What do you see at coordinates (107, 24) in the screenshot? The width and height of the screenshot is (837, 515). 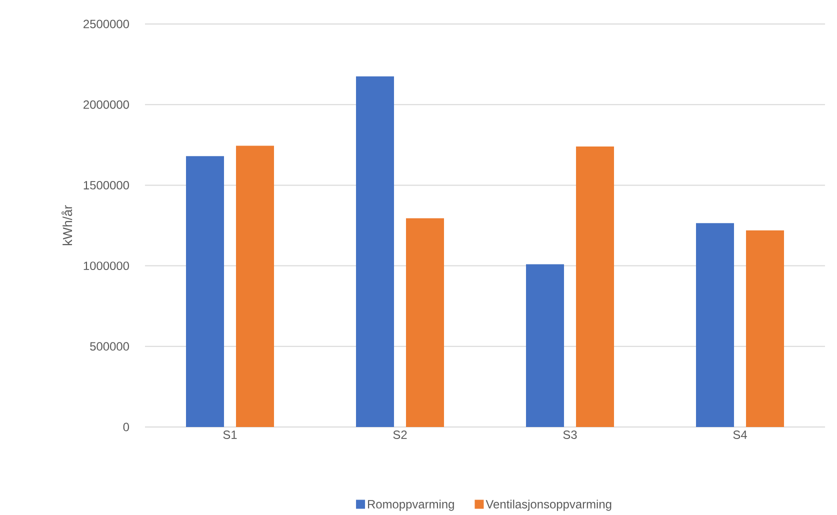 I see `y-tick-label: 2500000` at bounding box center [107, 24].